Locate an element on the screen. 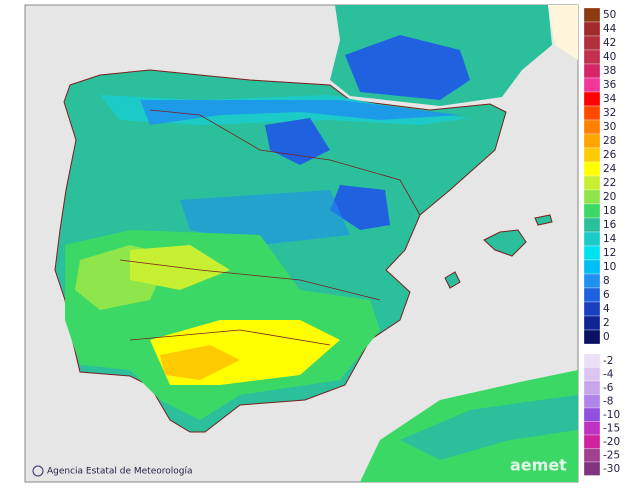 This screenshot has width=630, height=500. legend-label: 28 is located at coordinates (609, 141).